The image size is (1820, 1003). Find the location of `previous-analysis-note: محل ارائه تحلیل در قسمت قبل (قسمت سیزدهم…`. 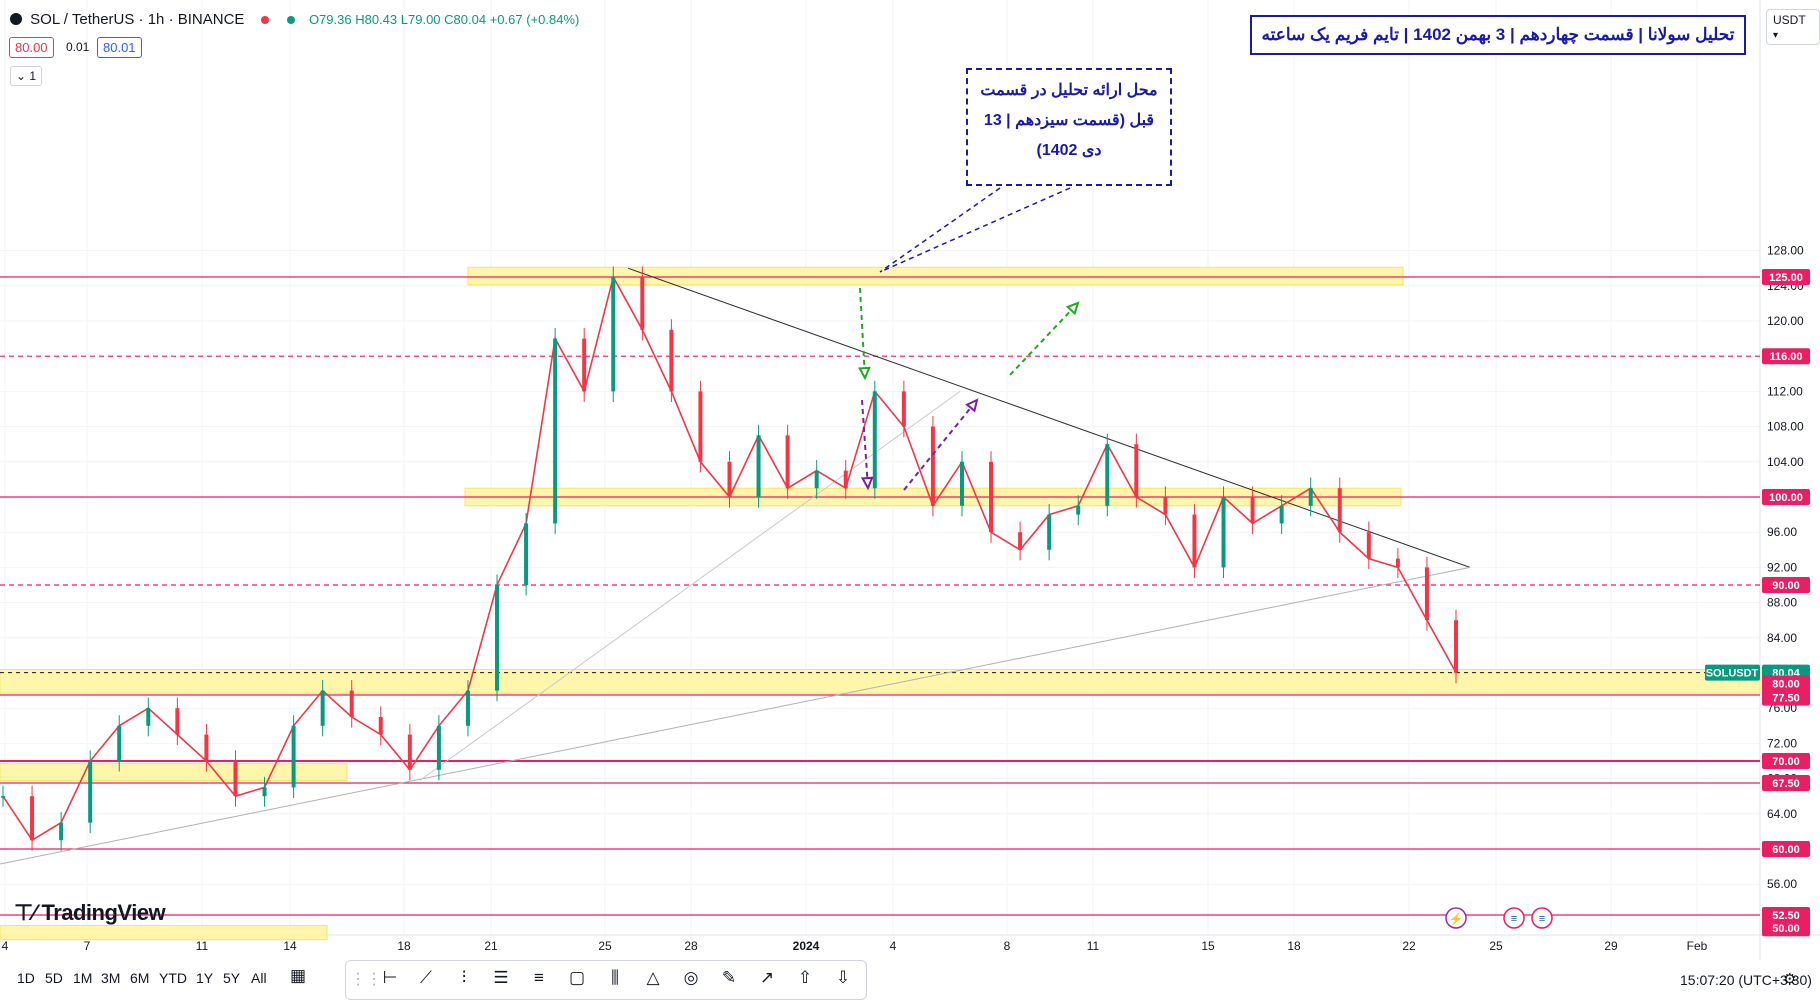

previous-analysis-note: محل ارائه تحلیل در قسمت قبل (قسمت سیزدهم… is located at coordinates (1069, 127).